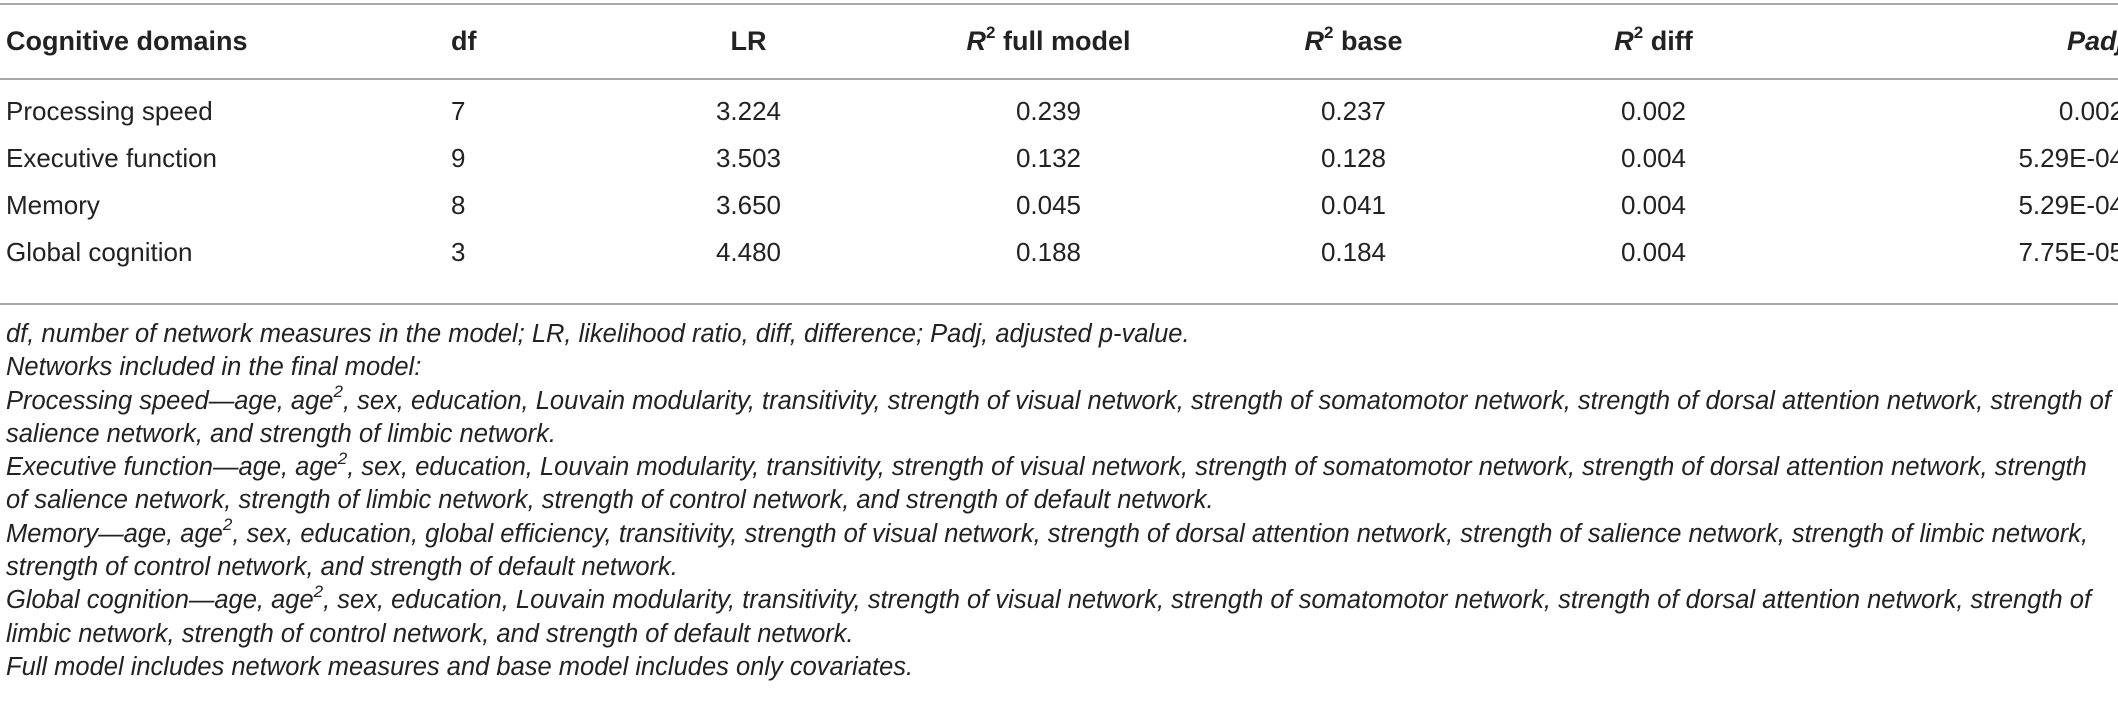 The width and height of the screenshot is (2118, 712). Describe the element at coordinates (1353, 111) in the screenshot. I see `cell-r2-base: 0.237` at that location.